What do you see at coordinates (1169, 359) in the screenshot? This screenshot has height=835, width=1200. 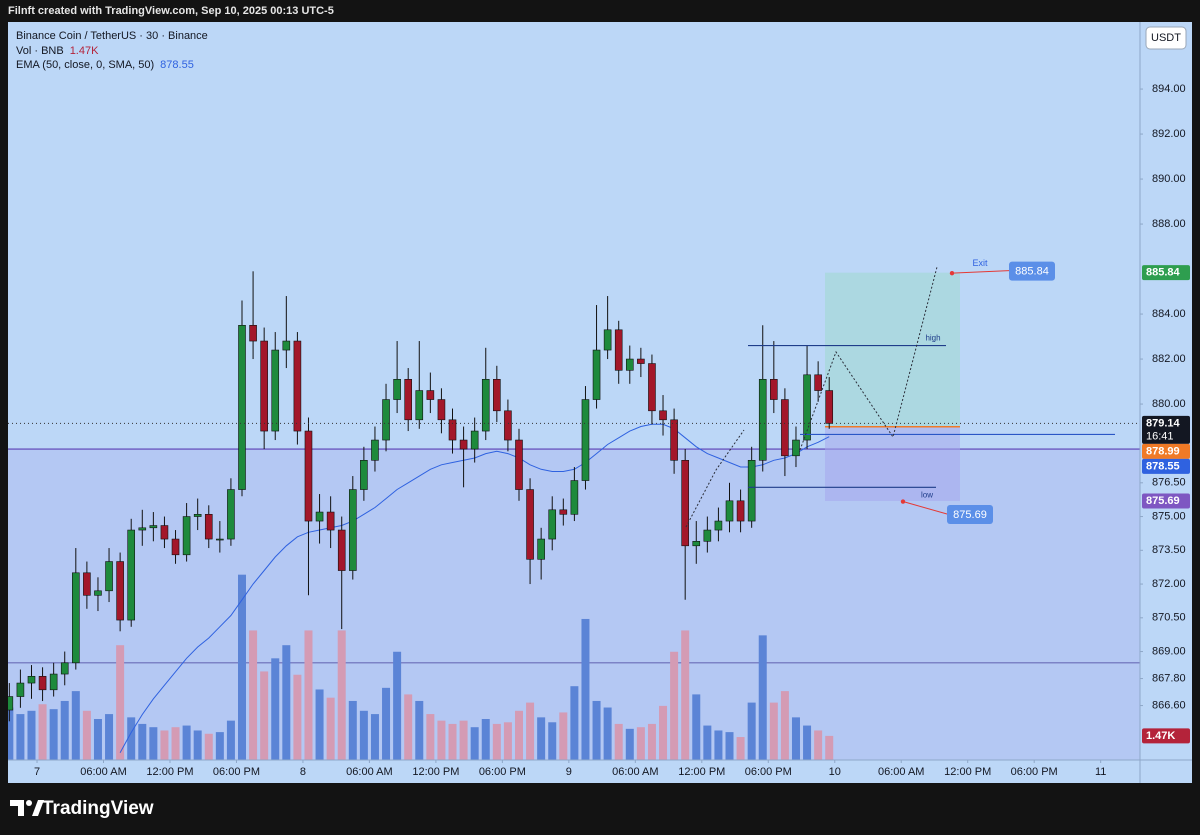 I see `y-tick-label: 882.00` at bounding box center [1169, 359].